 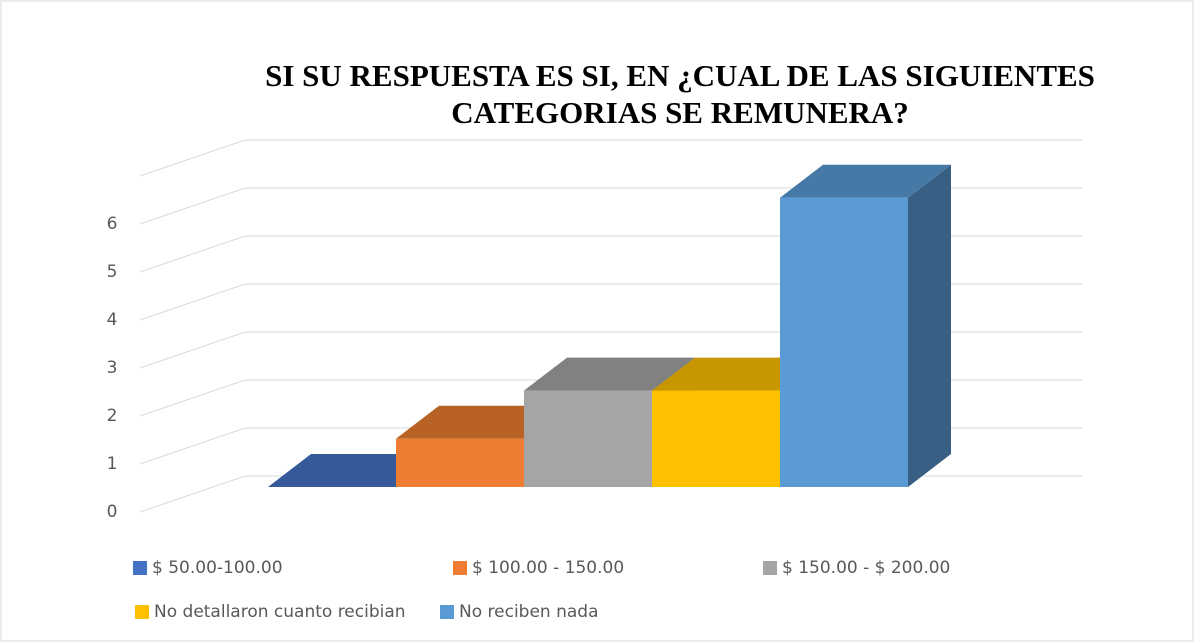 I want to click on y-tick-label: 6, so click(x=112, y=224).